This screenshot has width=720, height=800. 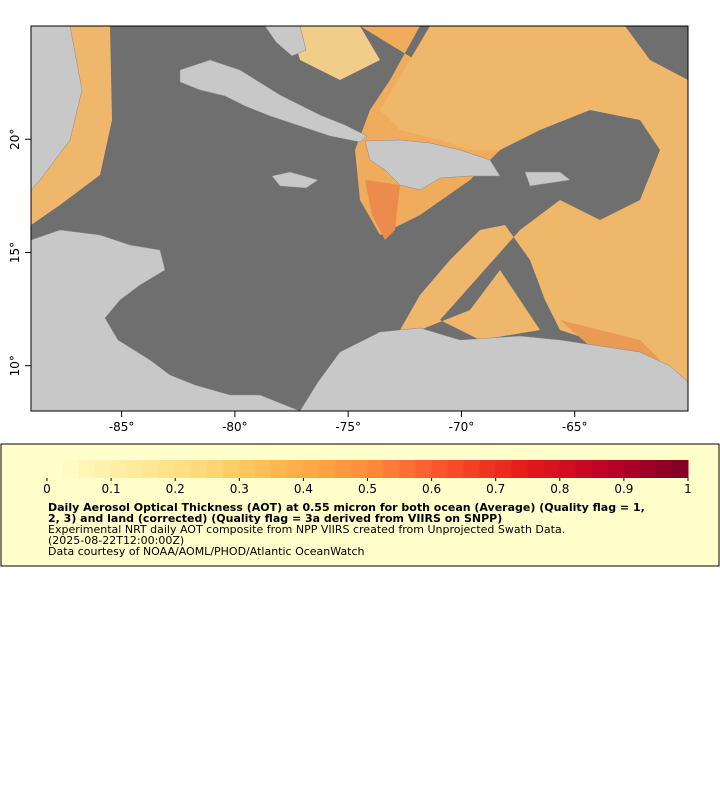 What do you see at coordinates (47, 489) in the screenshot?
I see `colorbar-tick-label: 0` at bounding box center [47, 489].